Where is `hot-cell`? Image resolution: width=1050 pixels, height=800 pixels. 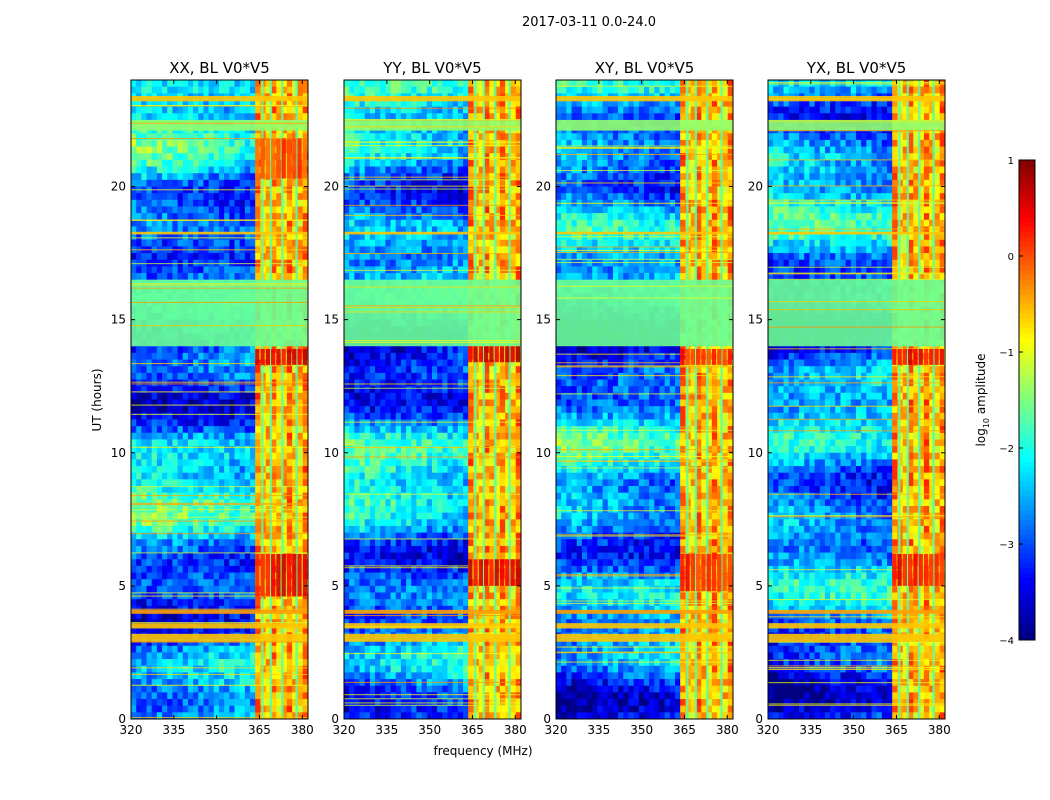
hot-cell is located at coordinates (257, 158).